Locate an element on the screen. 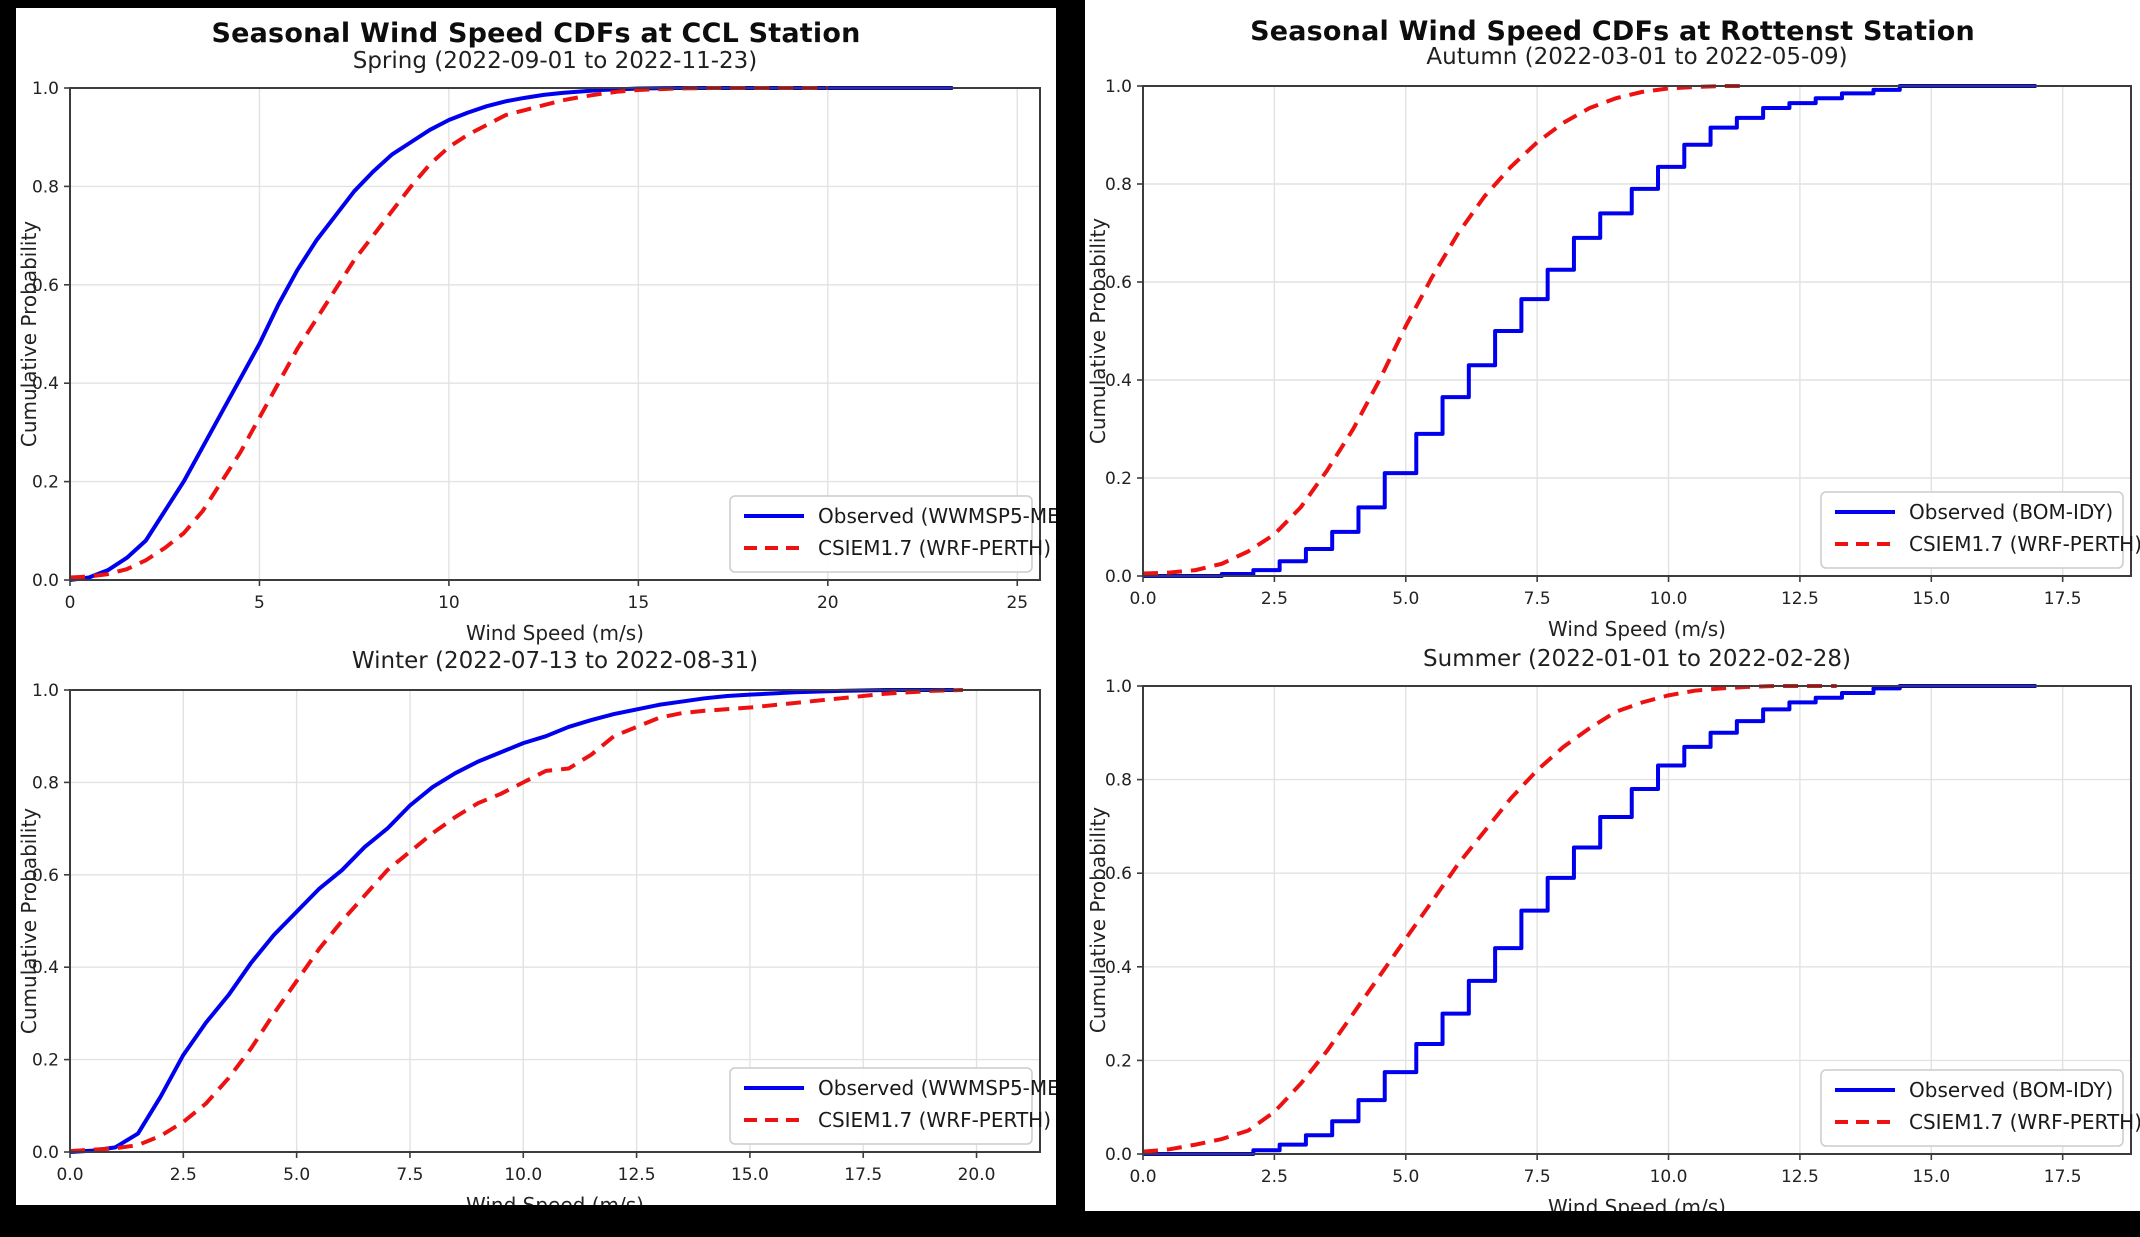 The height and width of the screenshot is (1237, 2140). x-tick-label: 5 is located at coordinates (259, 603).